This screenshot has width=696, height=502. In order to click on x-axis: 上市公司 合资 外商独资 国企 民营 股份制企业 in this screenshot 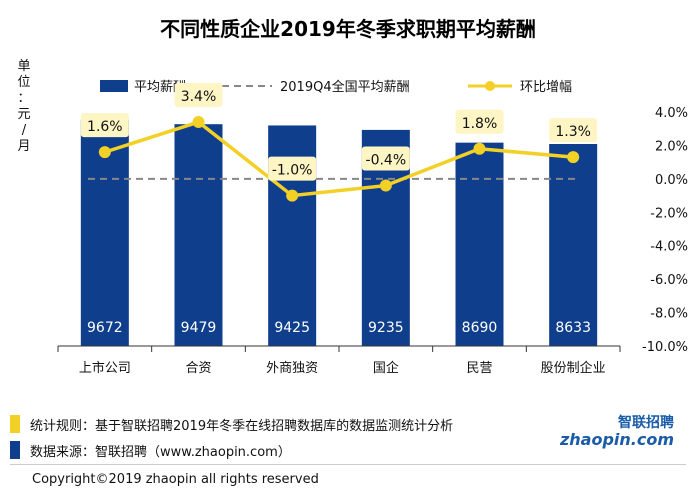, I will do `click(339, 360)`.